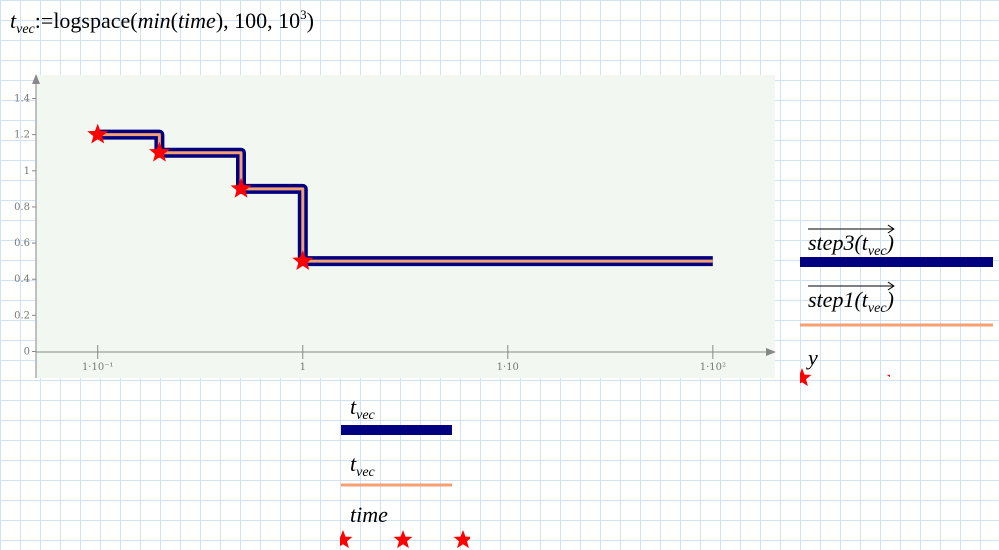  What do you see at coordinates (303, 367) in the screenshot?
I see `x-tick-label: 1` at bounding box center [303, 367].